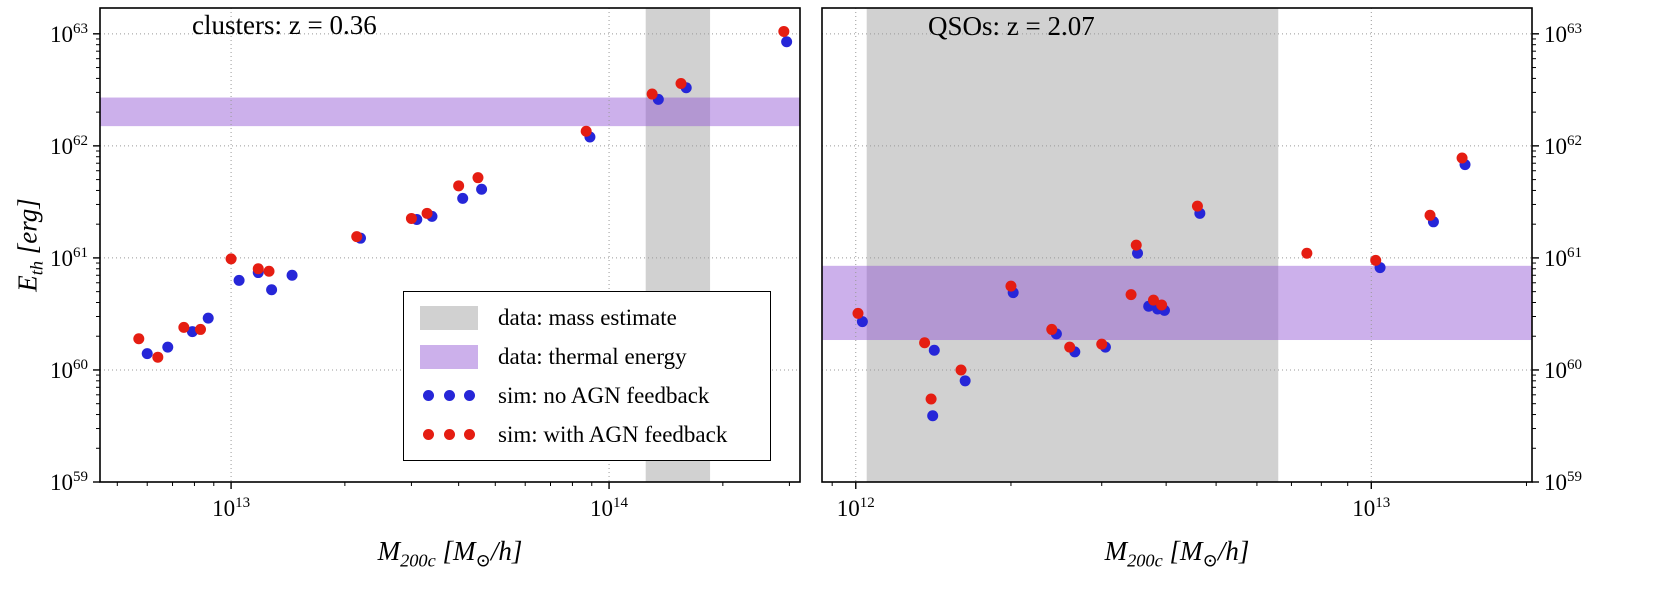  Describe the element at coordinates (29, 245) in the screenshot. I see `y-axis-label: Eth [erg]` at that location.